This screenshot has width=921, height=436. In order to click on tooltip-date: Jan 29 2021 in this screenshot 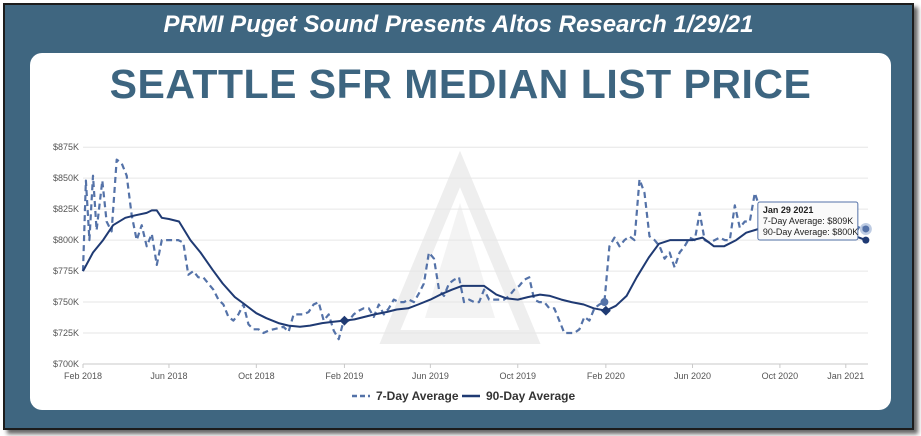, I will do `click(788, 210)`.